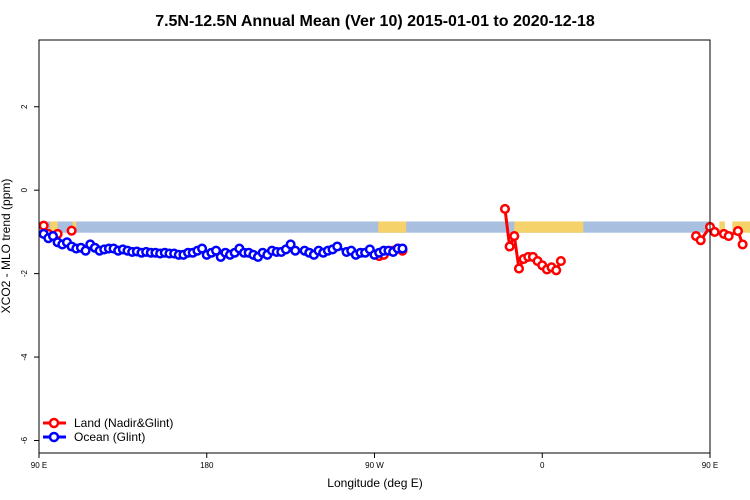 Image resolution: width=750 pixels, height=500 pixels. What do you see at coordinates (24, 106) in the screenshot?
I see `y-tick-label: 2` at bounding box center [24, 106].